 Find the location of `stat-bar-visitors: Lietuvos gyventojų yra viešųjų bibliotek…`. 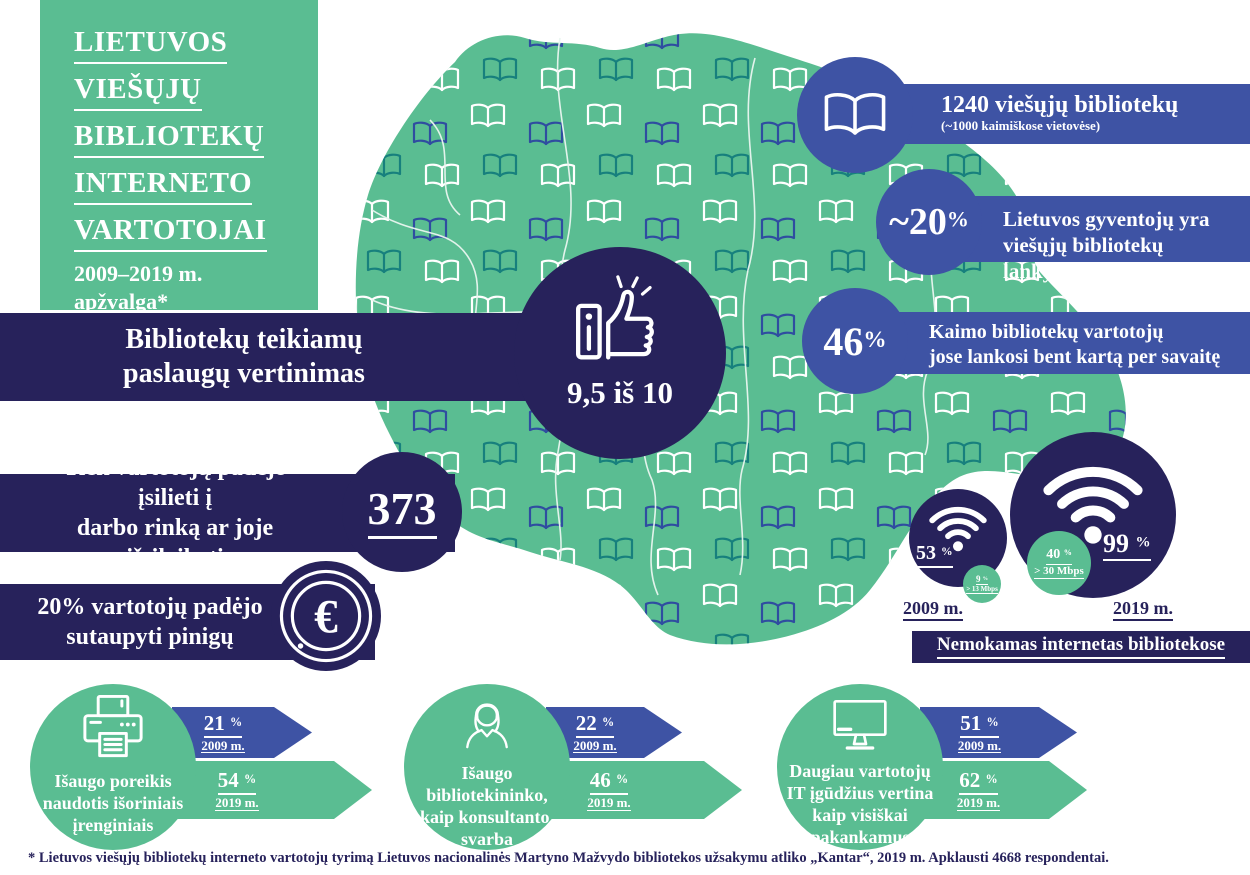

stat-bar-visitors: Lietuvos gyventojų yra viešųjų bibliotek… is located at coordinates (1090, 239).